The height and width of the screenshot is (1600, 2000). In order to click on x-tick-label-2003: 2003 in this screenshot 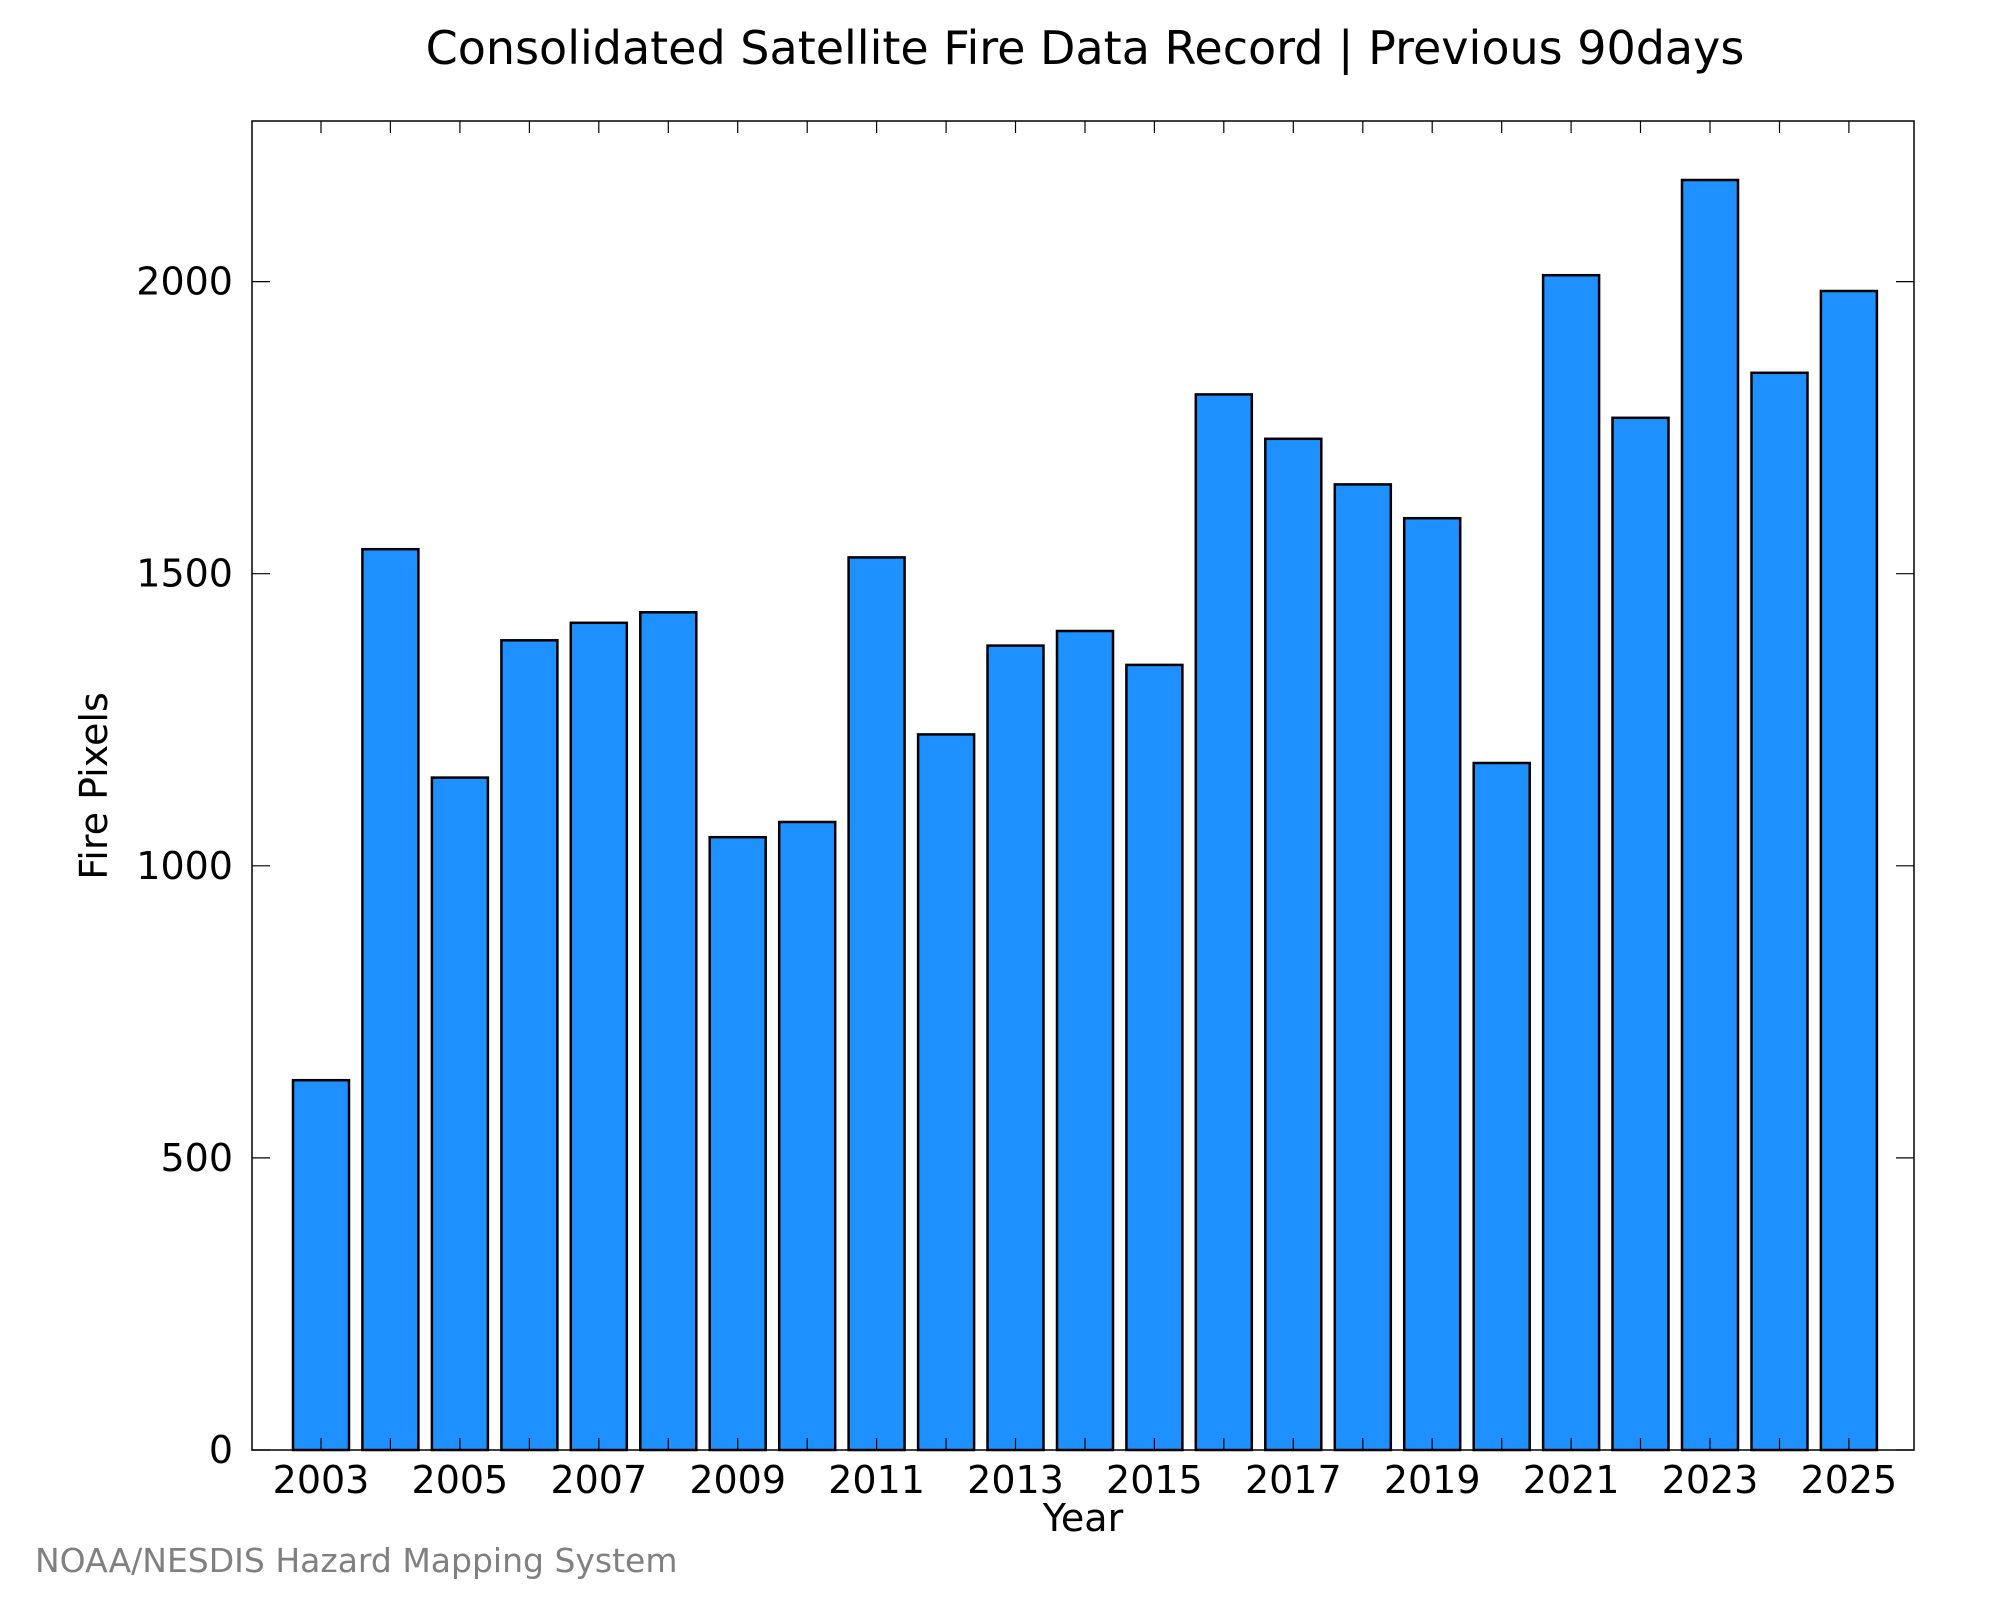, I will do `click(321, 1480)`.